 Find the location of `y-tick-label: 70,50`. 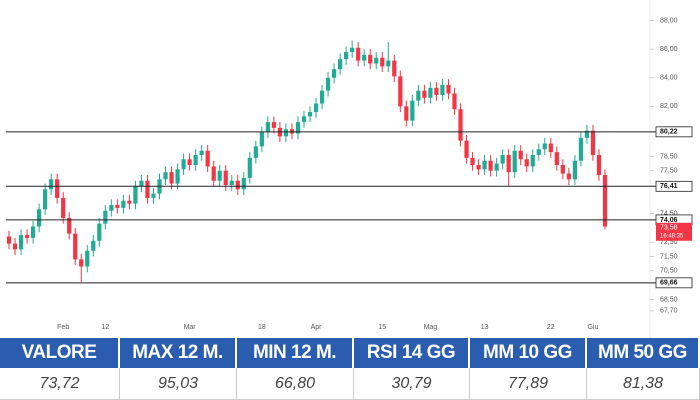

y-tick-label: 70,50 is located at coordinates (669, 271).